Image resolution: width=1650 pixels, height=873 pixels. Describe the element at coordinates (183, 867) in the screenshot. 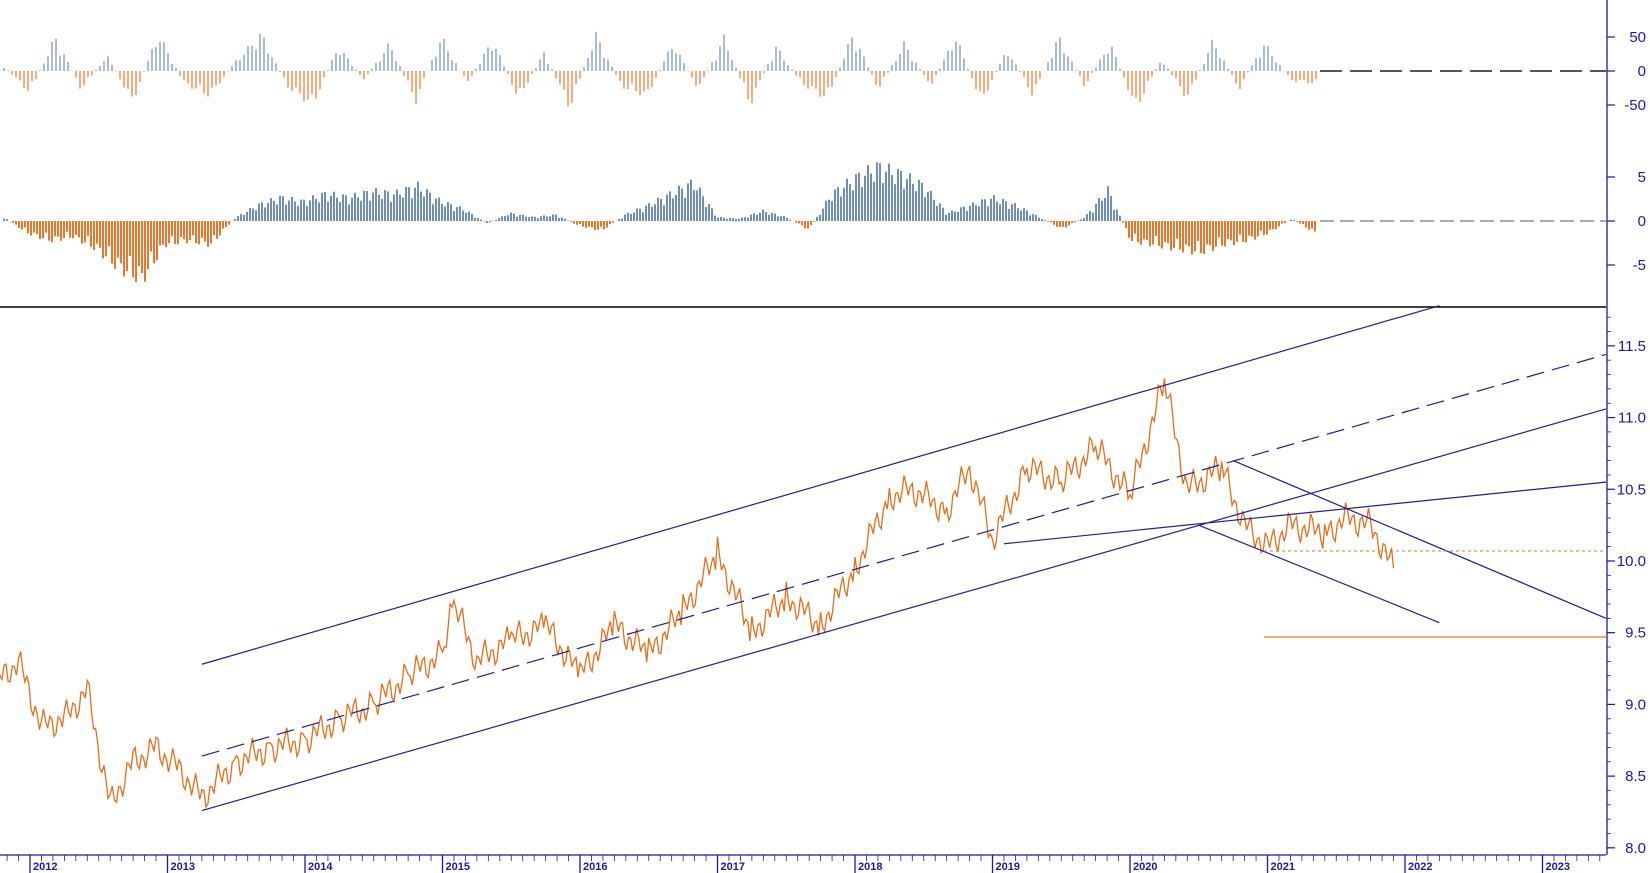

I see `x-axis-year-label: 2013` at that location.